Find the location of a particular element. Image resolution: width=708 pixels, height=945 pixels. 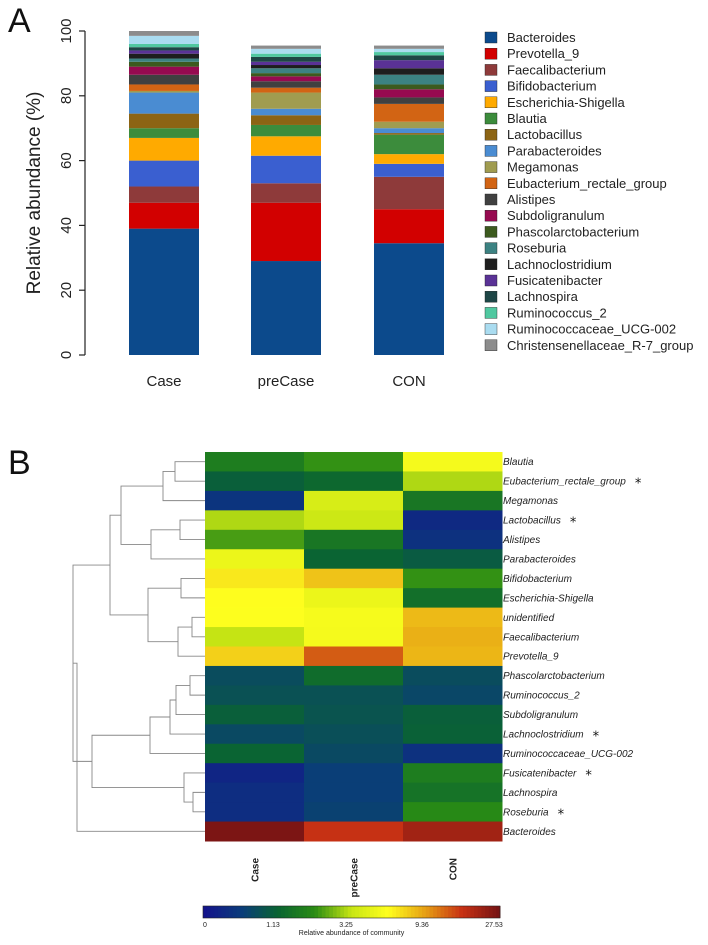

row-label: Ruminococcus_2 is located at coordinates (541, 696).